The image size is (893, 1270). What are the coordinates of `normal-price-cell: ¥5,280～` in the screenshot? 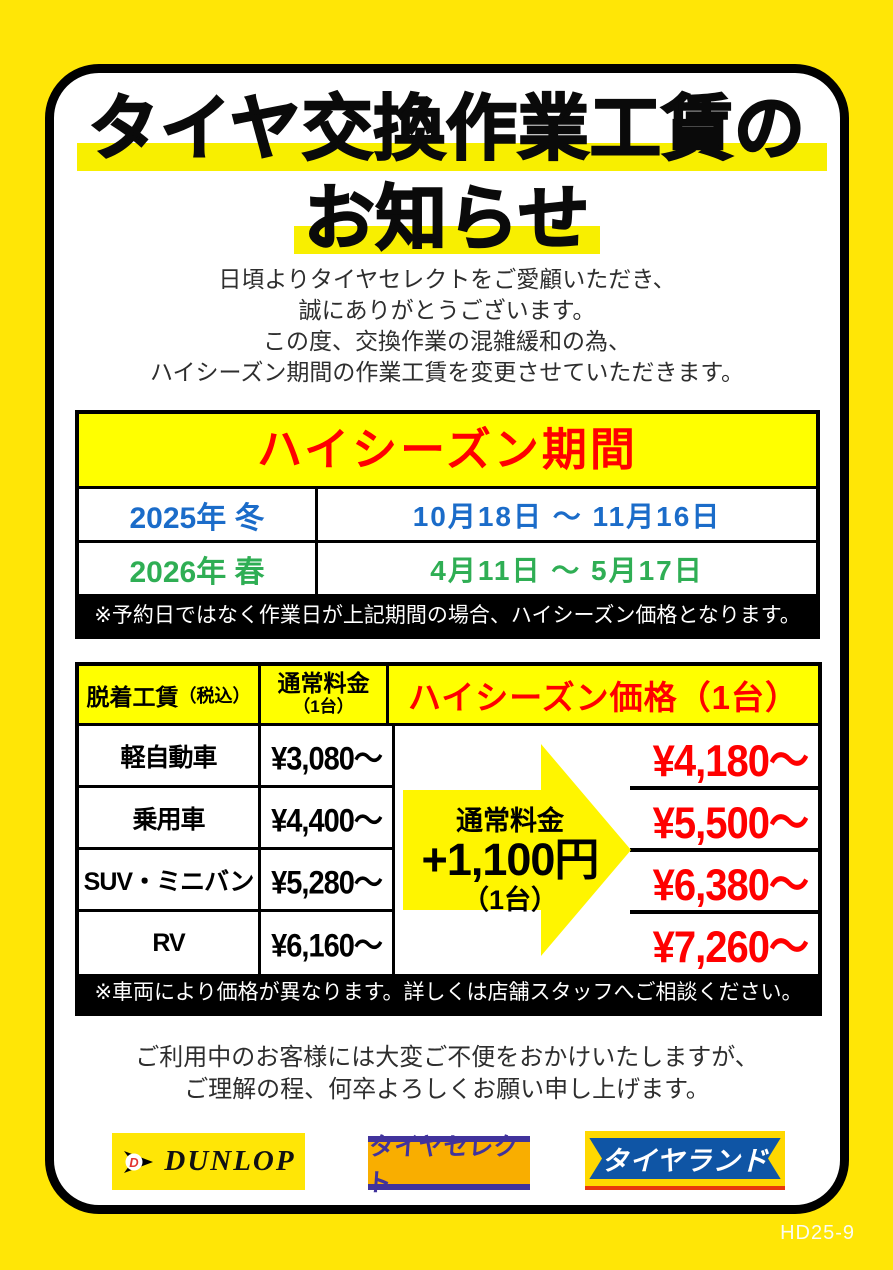 It's located at (326, 879).